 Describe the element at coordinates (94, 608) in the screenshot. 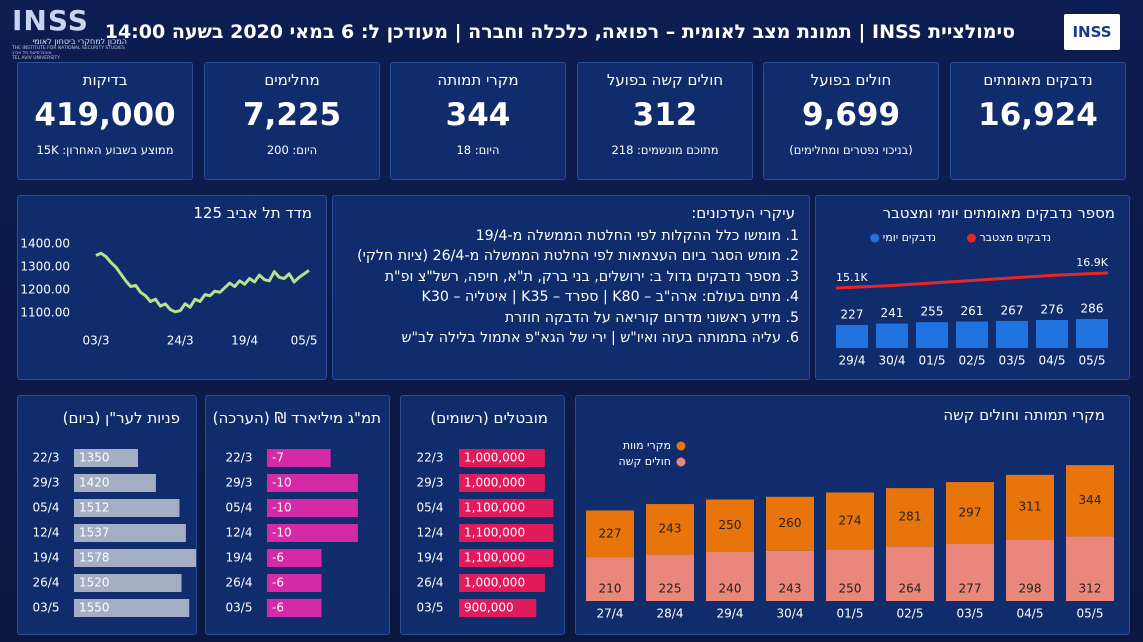

I see `value-label: 1550` at that location.